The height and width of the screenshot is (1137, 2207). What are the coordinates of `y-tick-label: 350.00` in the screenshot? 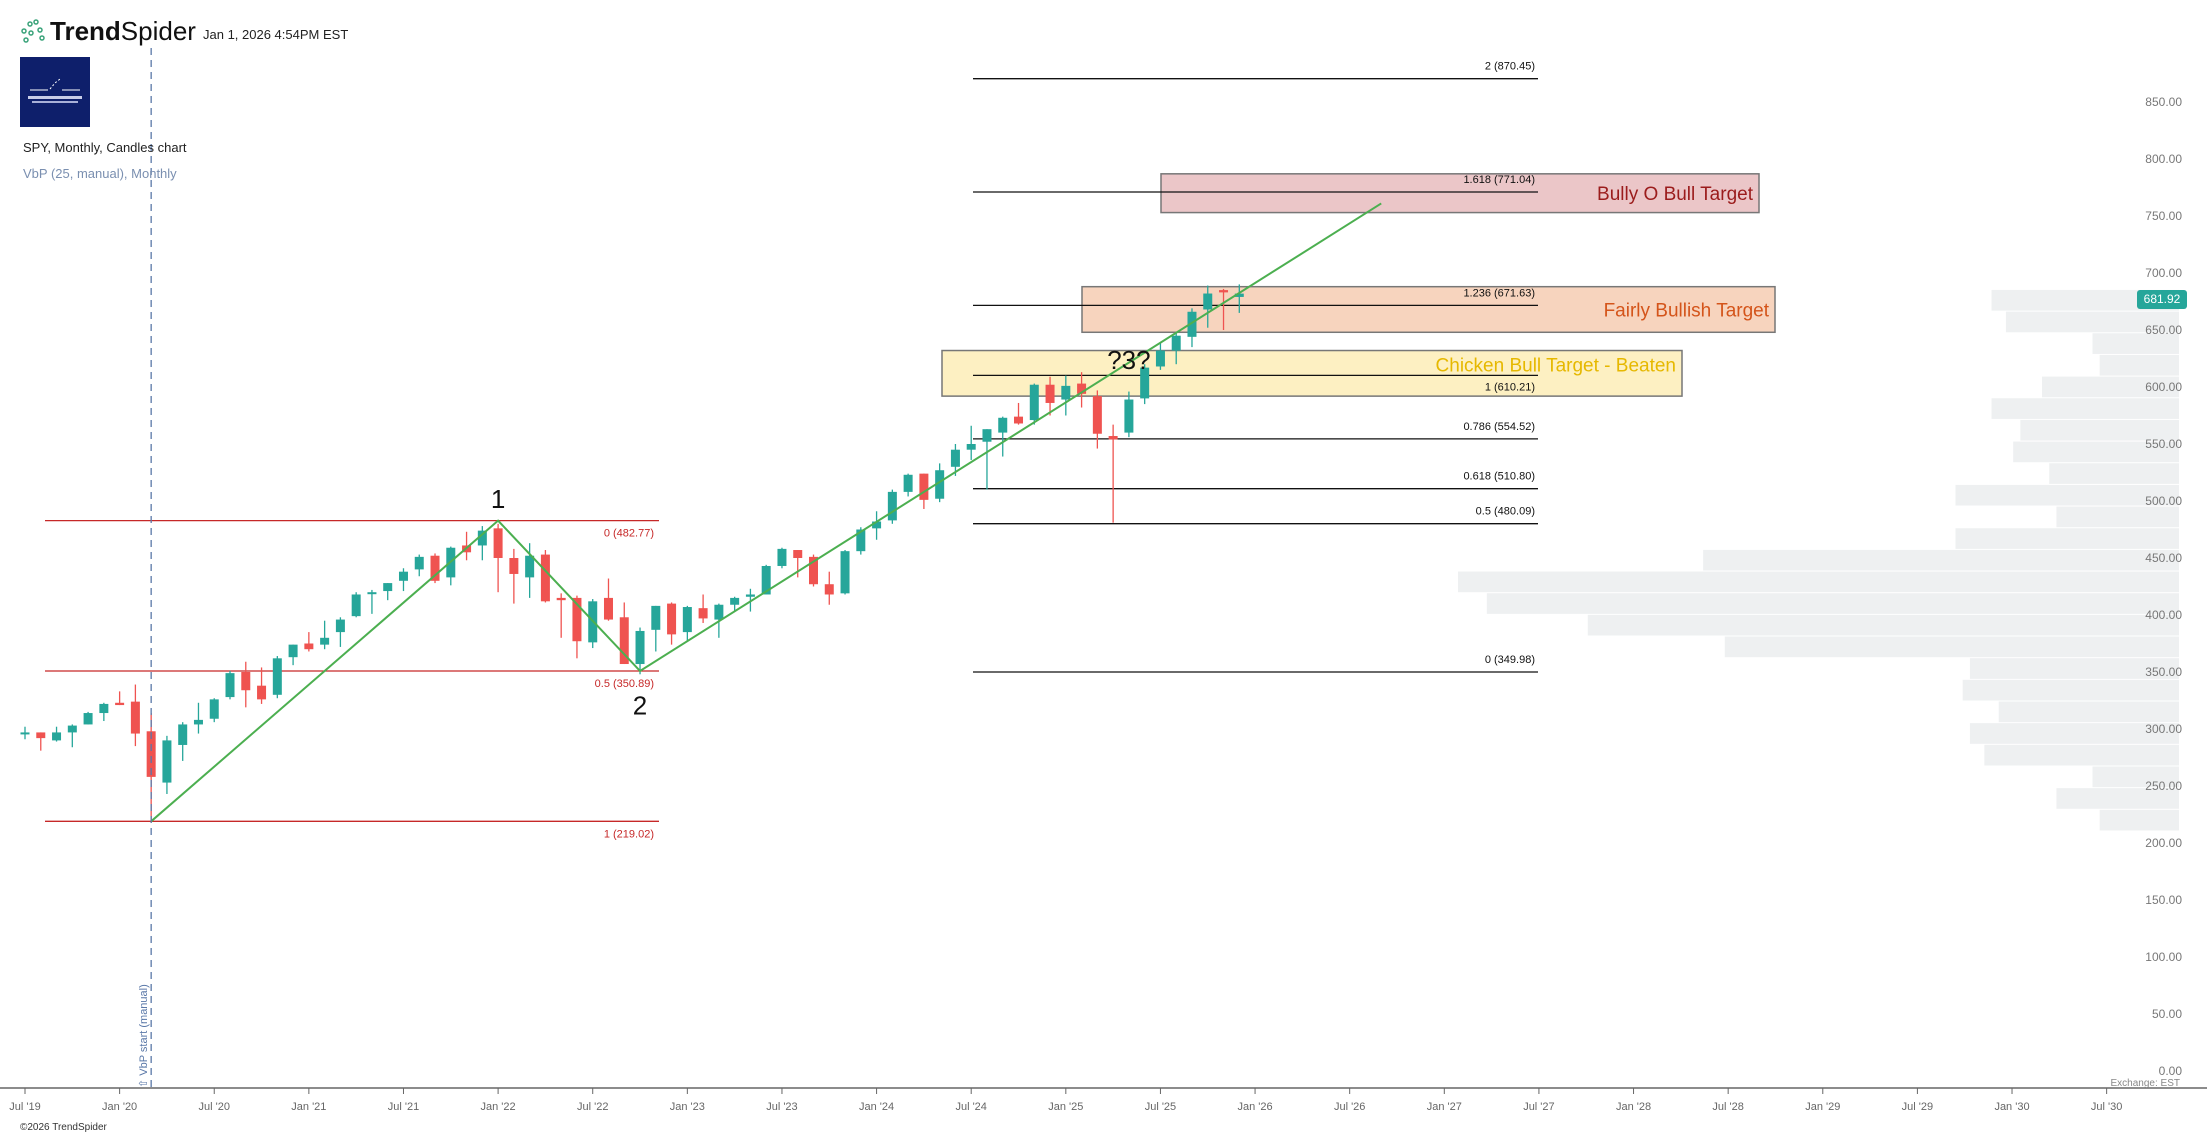 It's located at (2163, 672).